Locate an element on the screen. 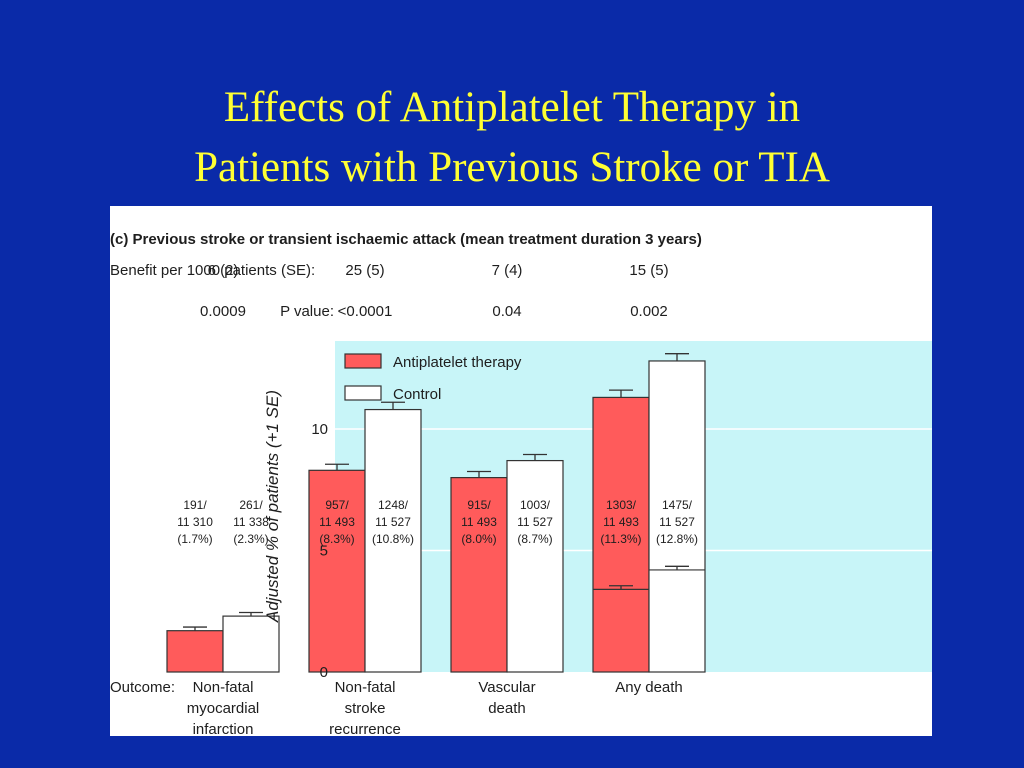  category-label: myocardial is located at coordinates (223, 708).